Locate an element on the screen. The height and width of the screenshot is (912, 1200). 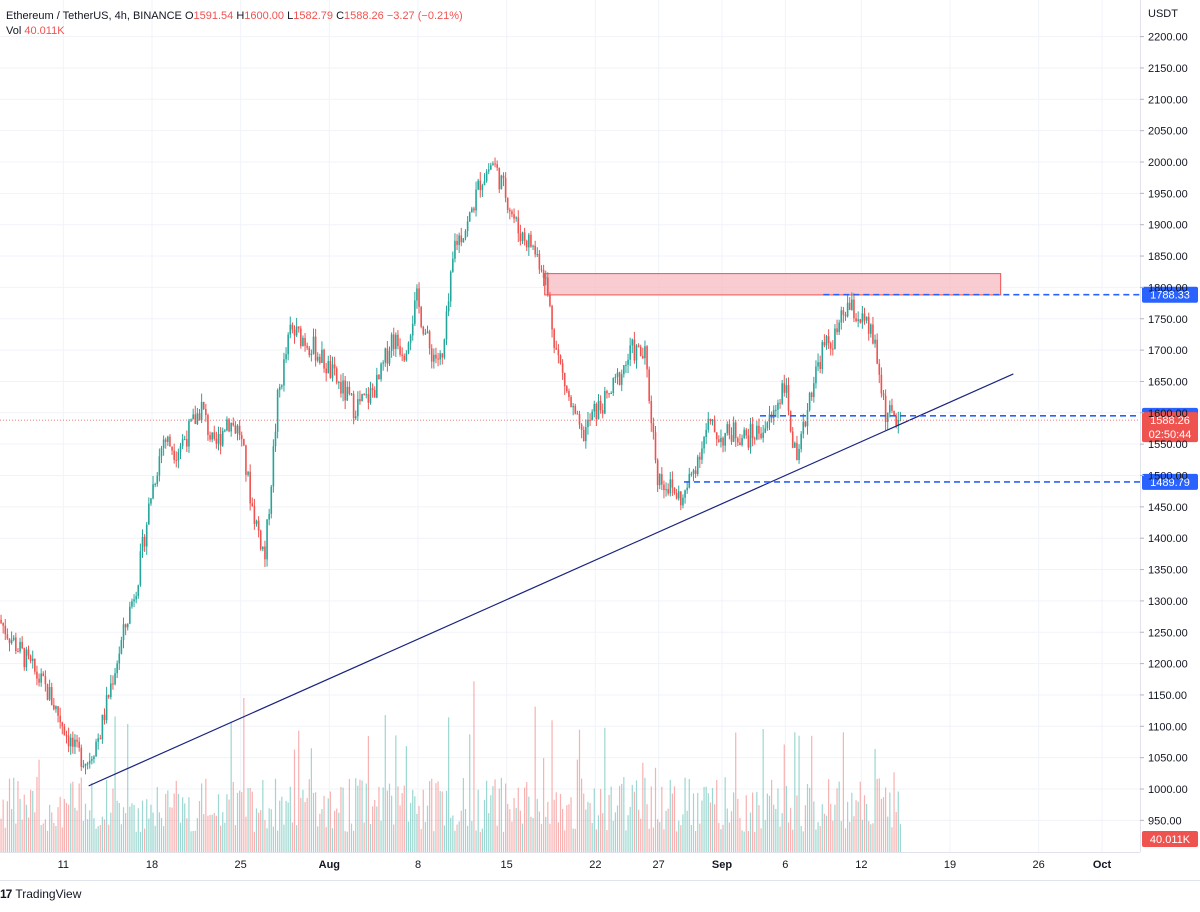
time-tick-label: 11 is located at coordinates (63, 865).